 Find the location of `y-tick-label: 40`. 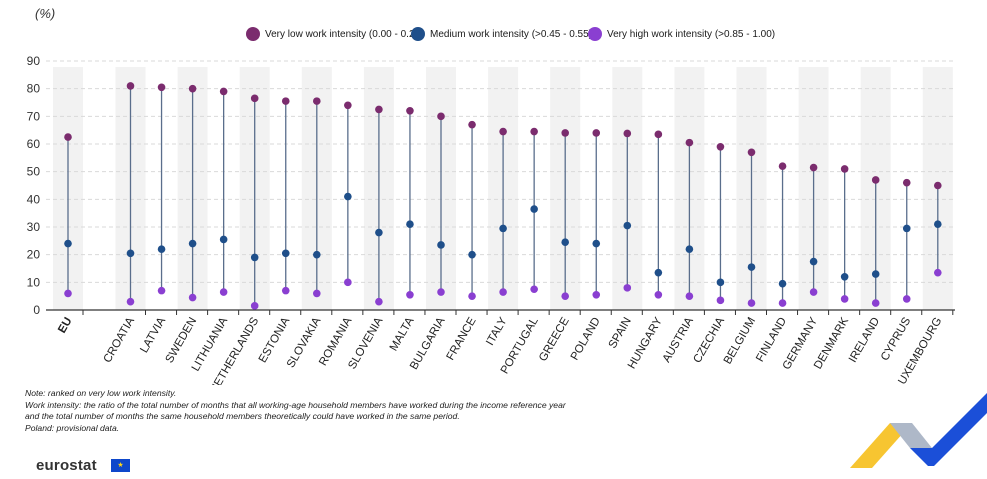

y-tick-label: 40 is located at coordinates (34, 199).